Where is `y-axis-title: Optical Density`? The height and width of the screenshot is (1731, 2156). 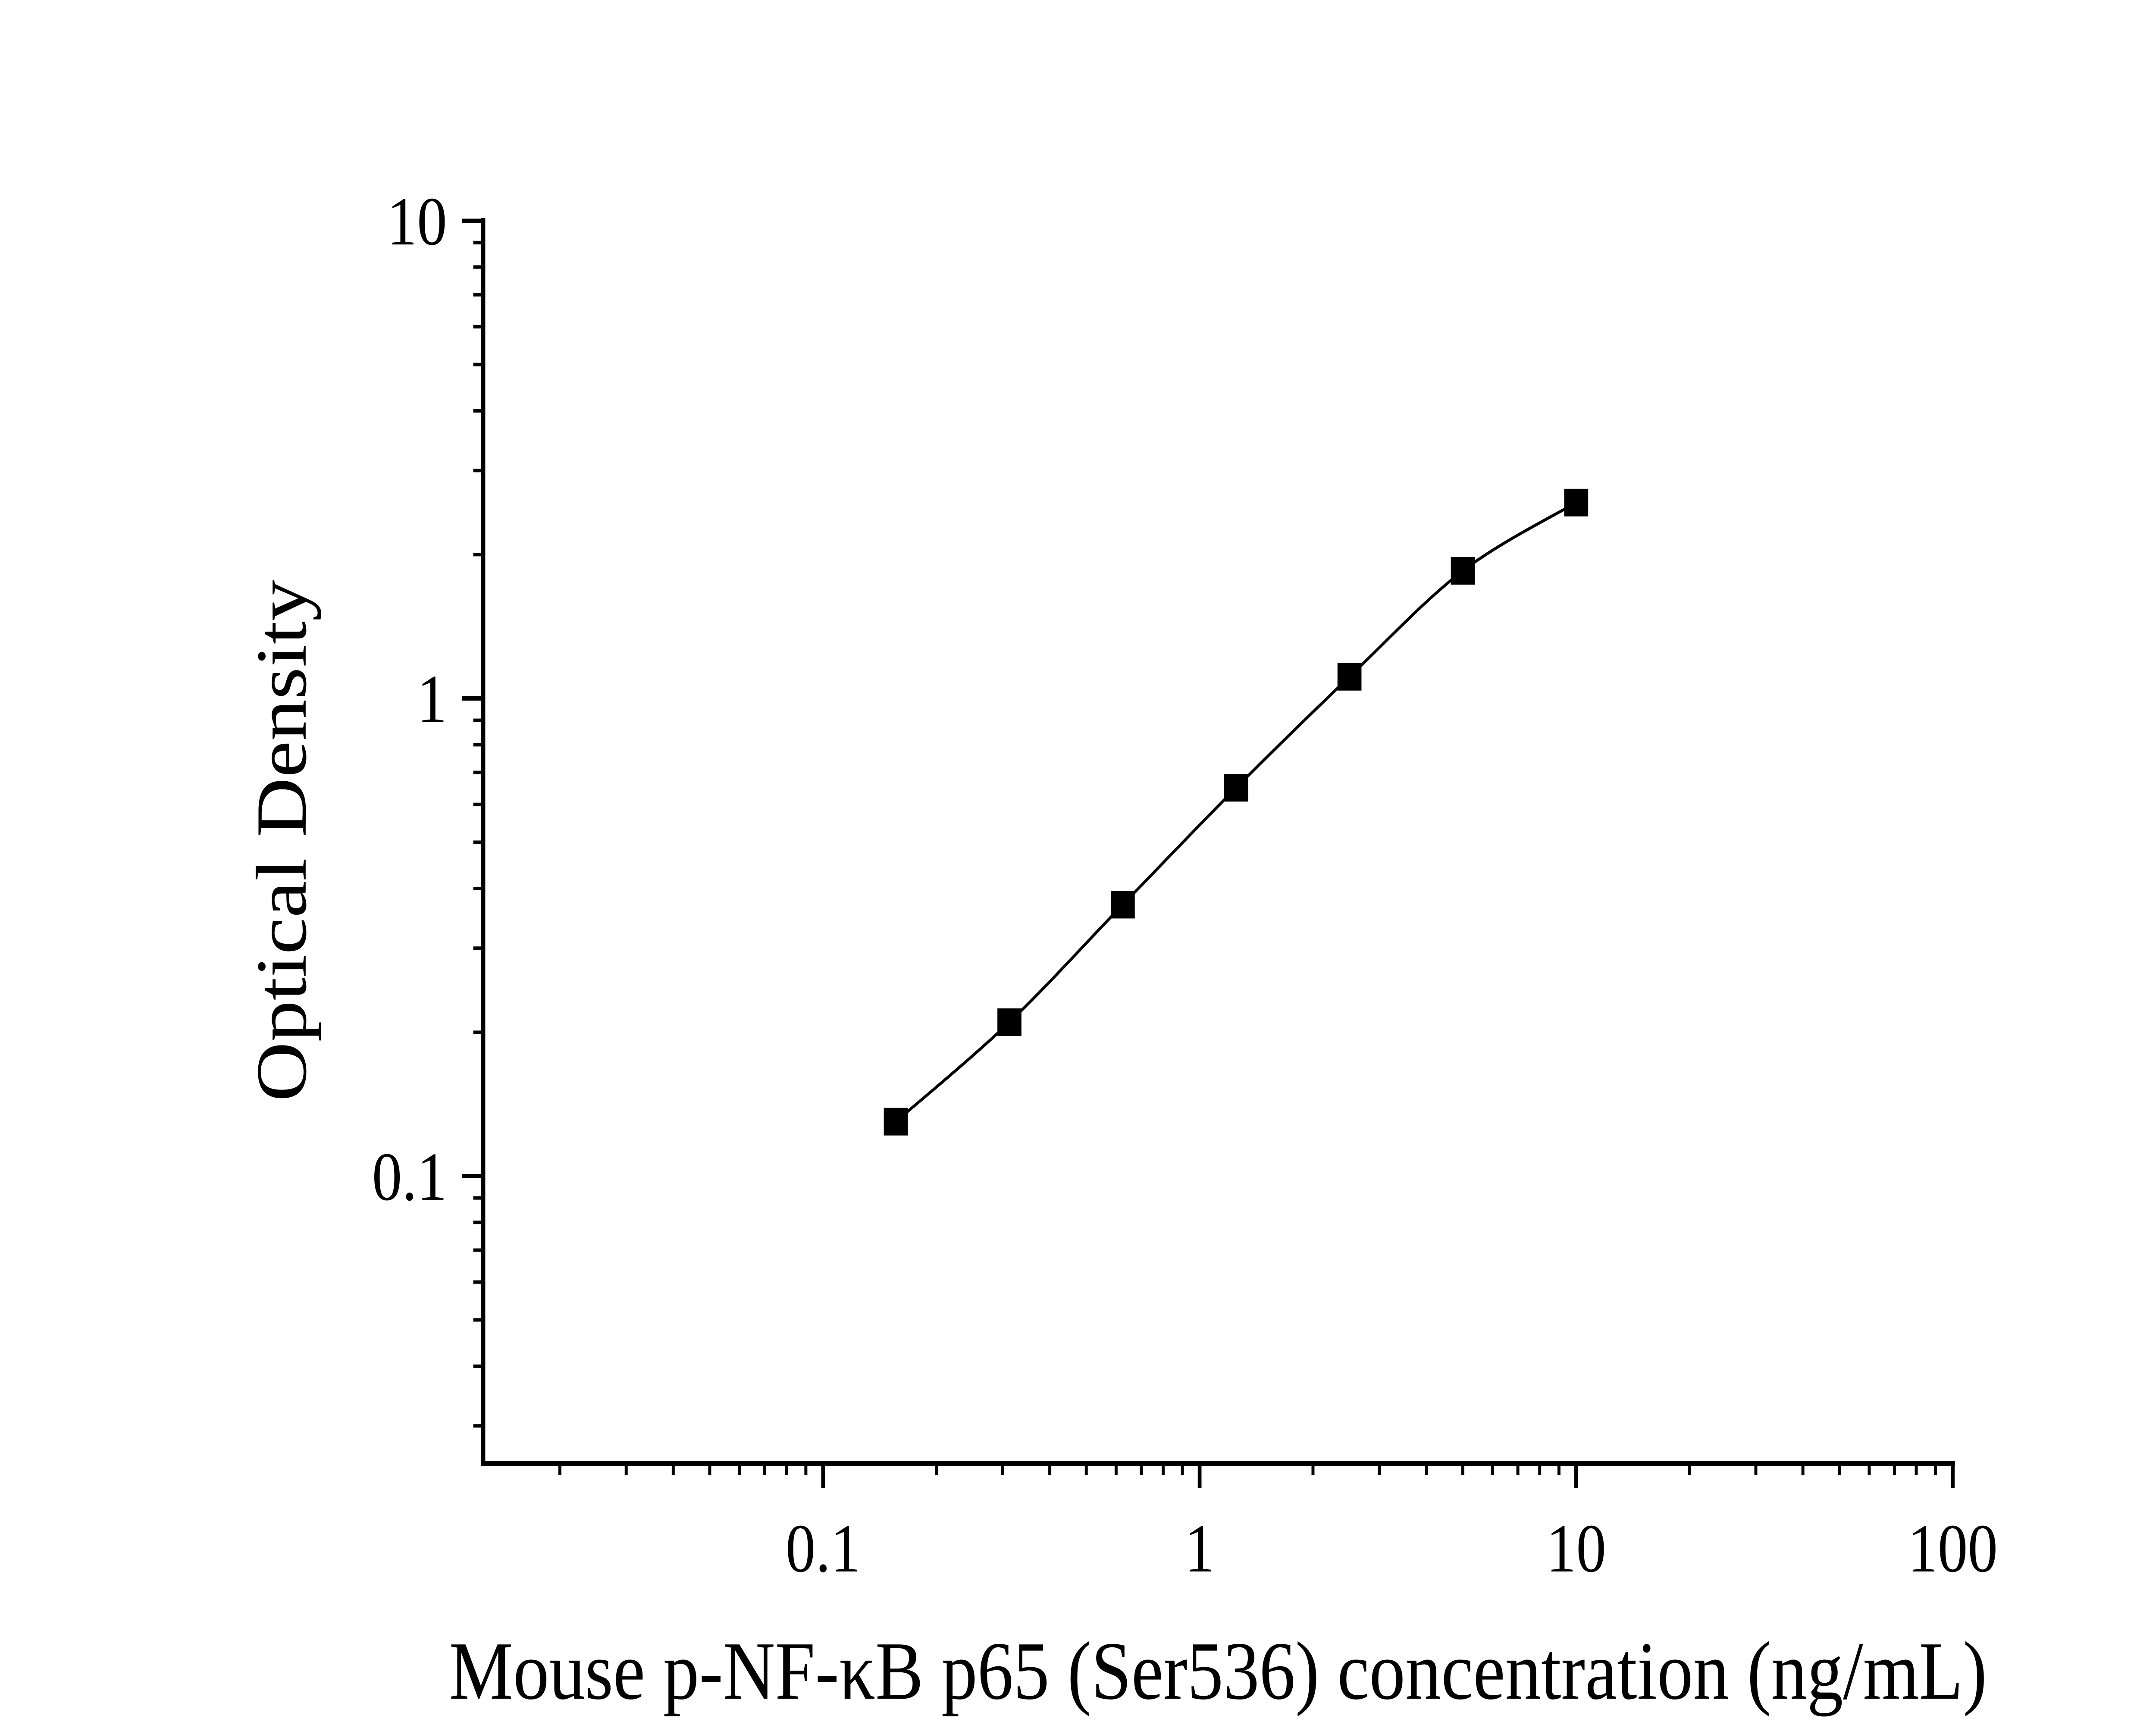 y-axis-title: Optical Density is located at coordinates (281, 841).